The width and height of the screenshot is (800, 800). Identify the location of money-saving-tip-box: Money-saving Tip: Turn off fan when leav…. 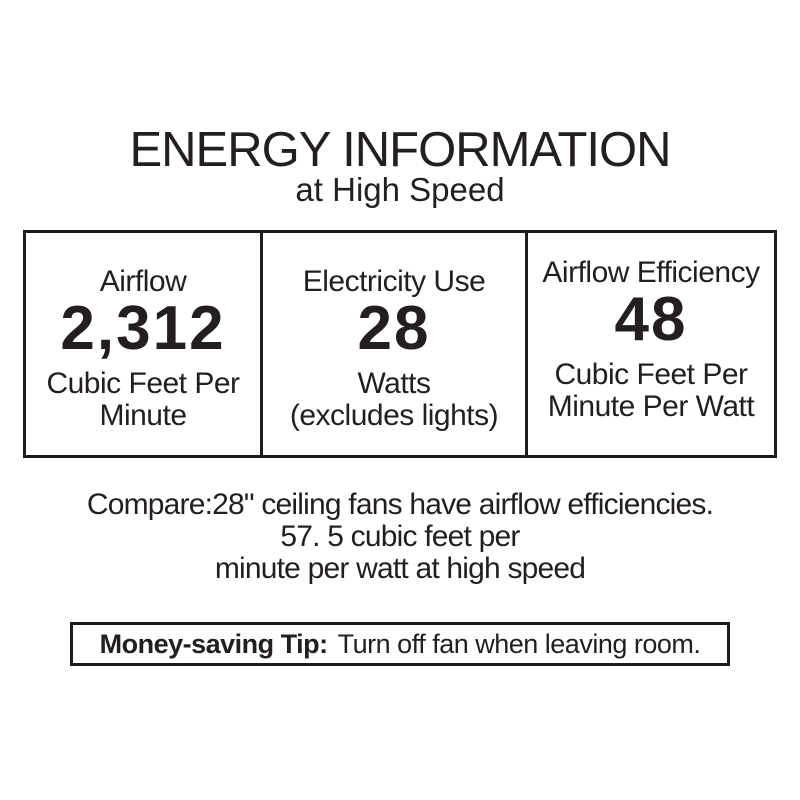
(400, 644).